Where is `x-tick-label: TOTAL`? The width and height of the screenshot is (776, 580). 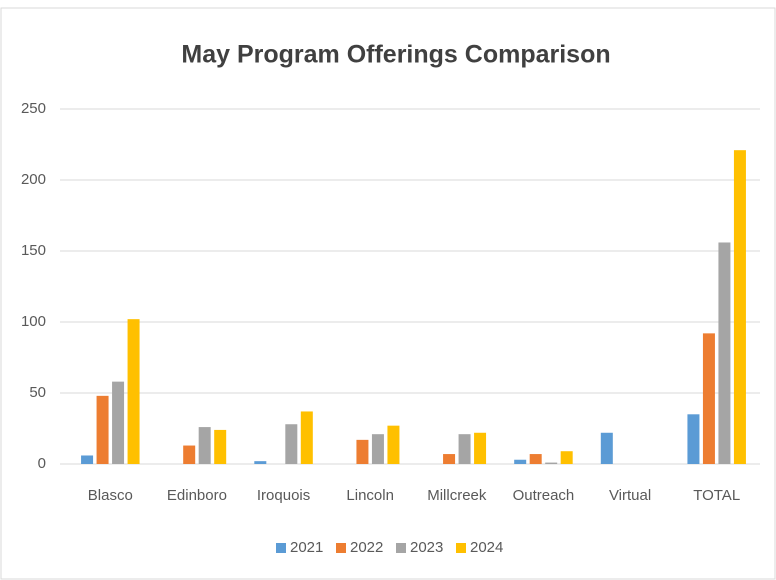 x-tick-label: TOTAL is located at coordinates (716, 495).